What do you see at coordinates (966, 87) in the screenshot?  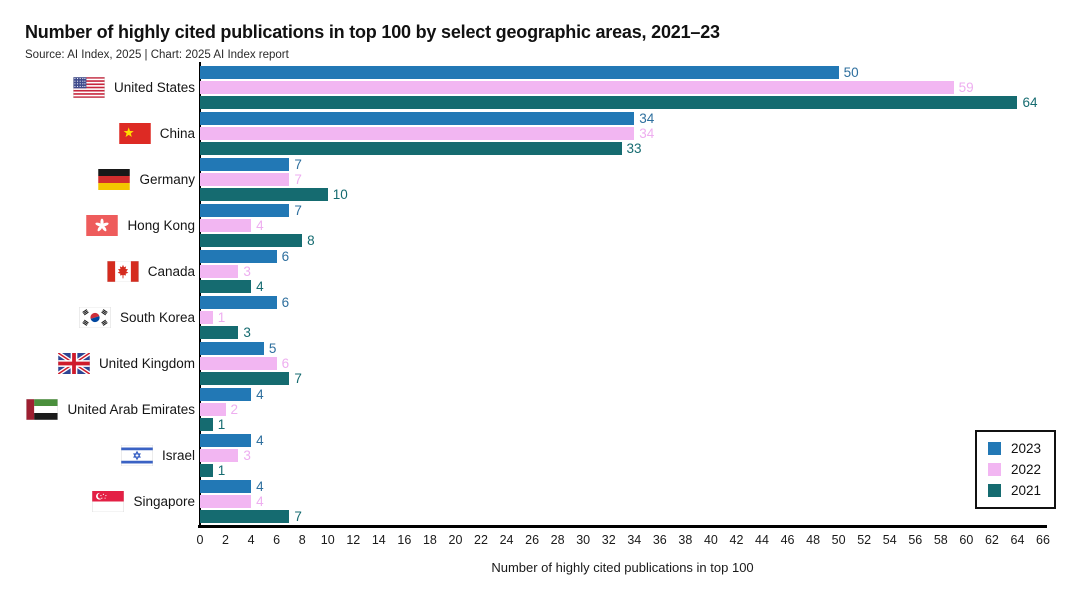 I see `value-label: 59` at bounding box center [966, 87].